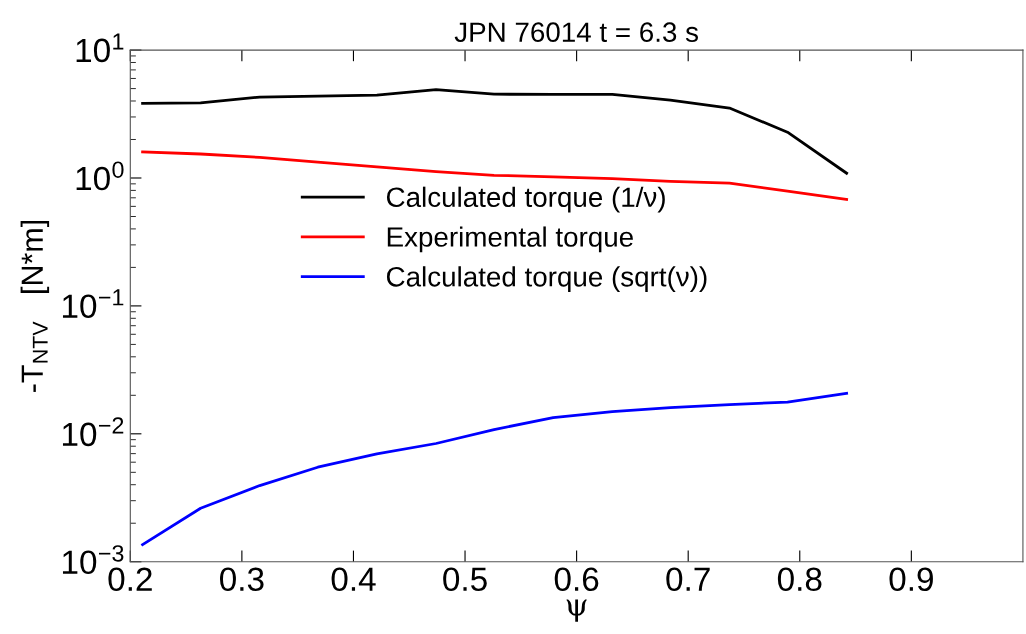 The width and height of the screenshot is (1026, 634). I want to click on y-tick-label: 10$^{1}$, so click(100, 48).